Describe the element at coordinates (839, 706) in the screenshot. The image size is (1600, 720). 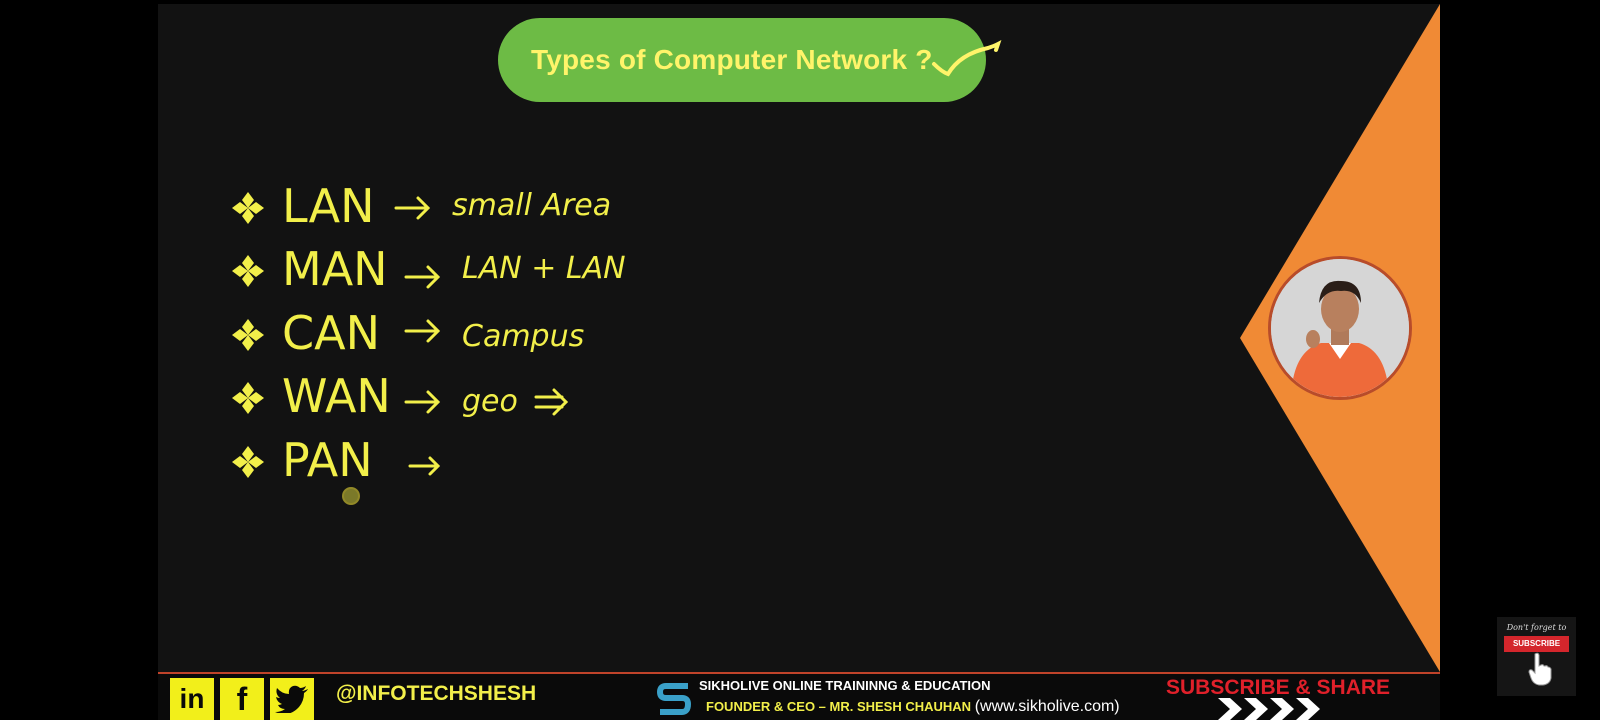
I see `founder-text: FOUNDER & CEO – MR. SHESH CHAUHAN` at that location.